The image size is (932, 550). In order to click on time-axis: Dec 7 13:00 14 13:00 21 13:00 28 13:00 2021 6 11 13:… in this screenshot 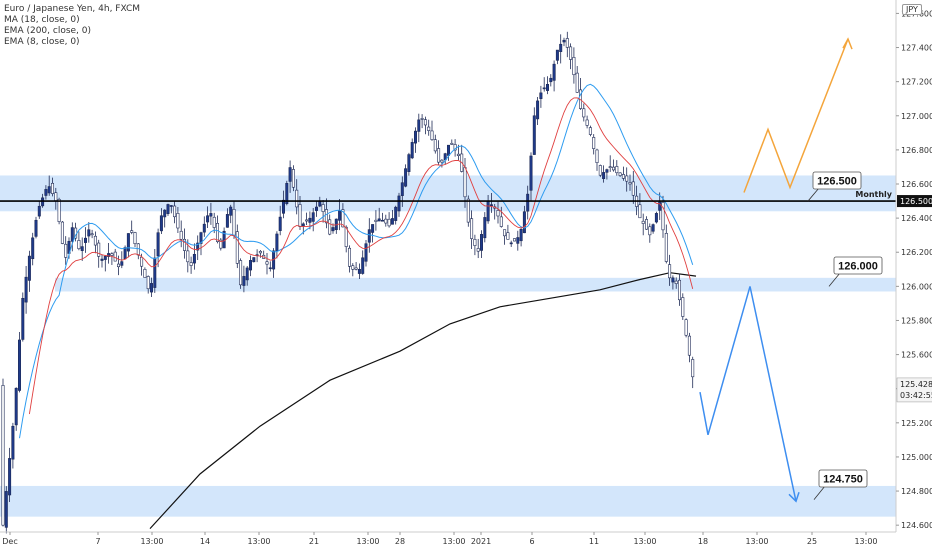, I will do `click(448, 538)`.